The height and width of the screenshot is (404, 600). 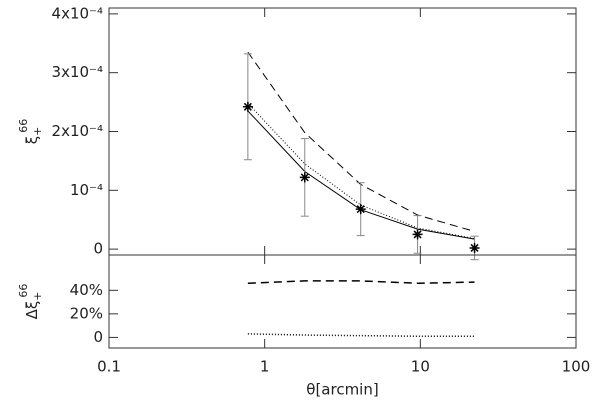 What do you see at coordinates (576, 367) in the screenshot?
I see `x-tick-label: 100` at bounding box center [576, 367].